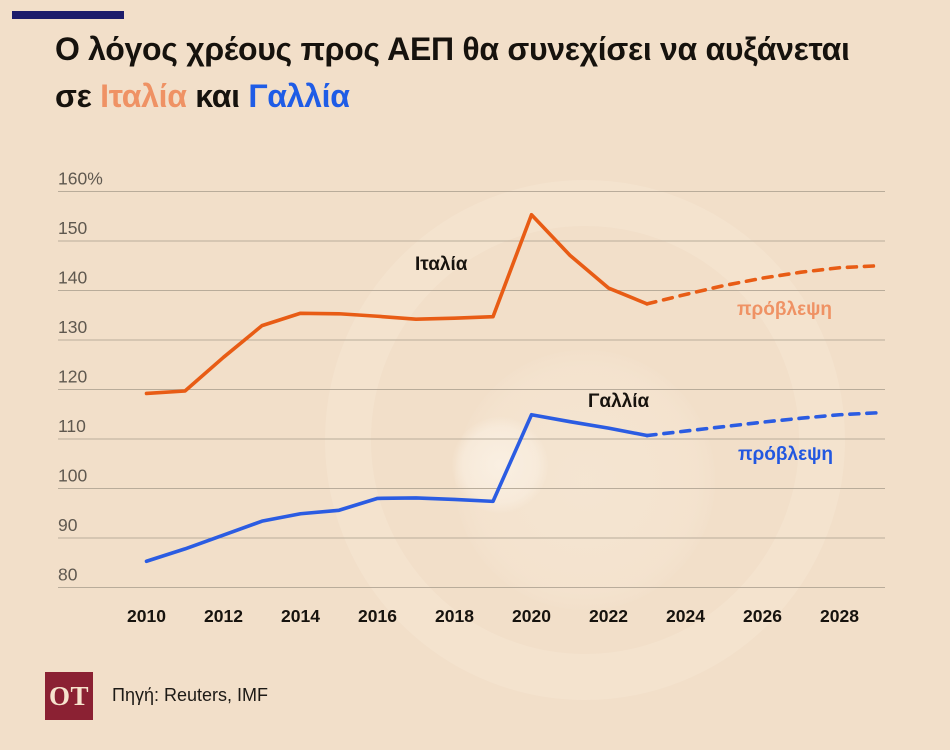 The image size is (950, 750). I want to click on title-and: και, so click(217, 96).